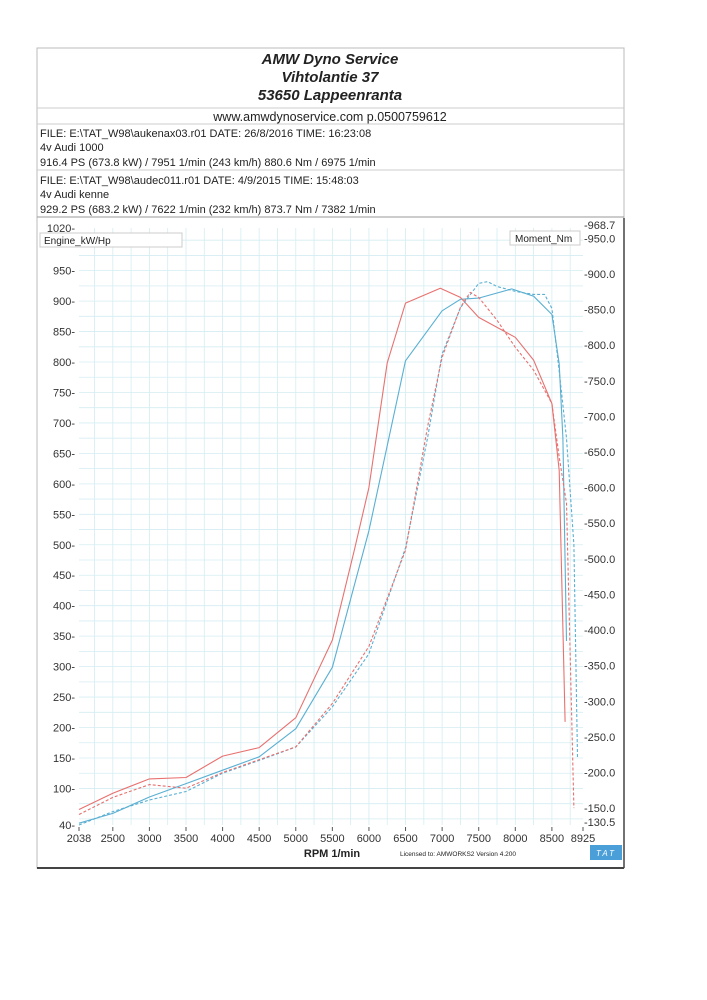 This screenshot has width=707, height=1000. Describe the element at coordinates (64, 333) in the screenshot. I see `y-tick-label: 850-` at that location.